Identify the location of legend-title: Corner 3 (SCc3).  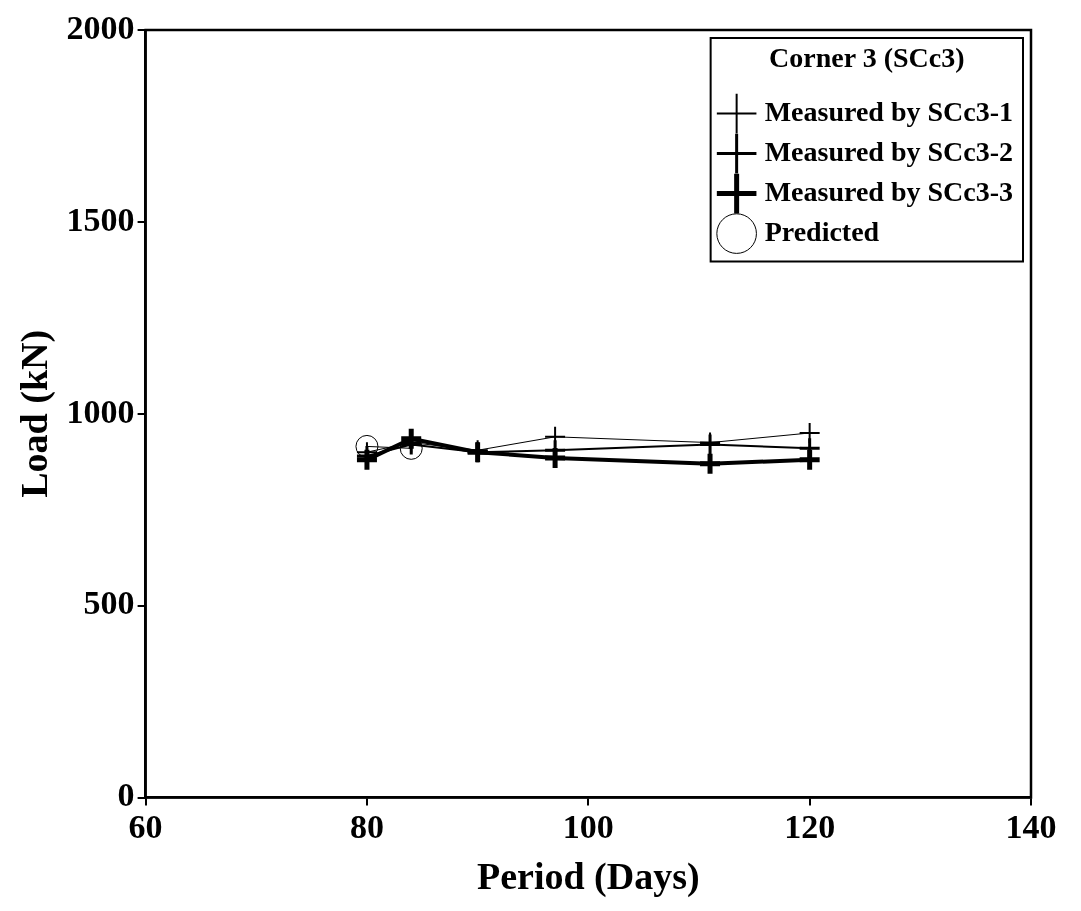
(867, 58).